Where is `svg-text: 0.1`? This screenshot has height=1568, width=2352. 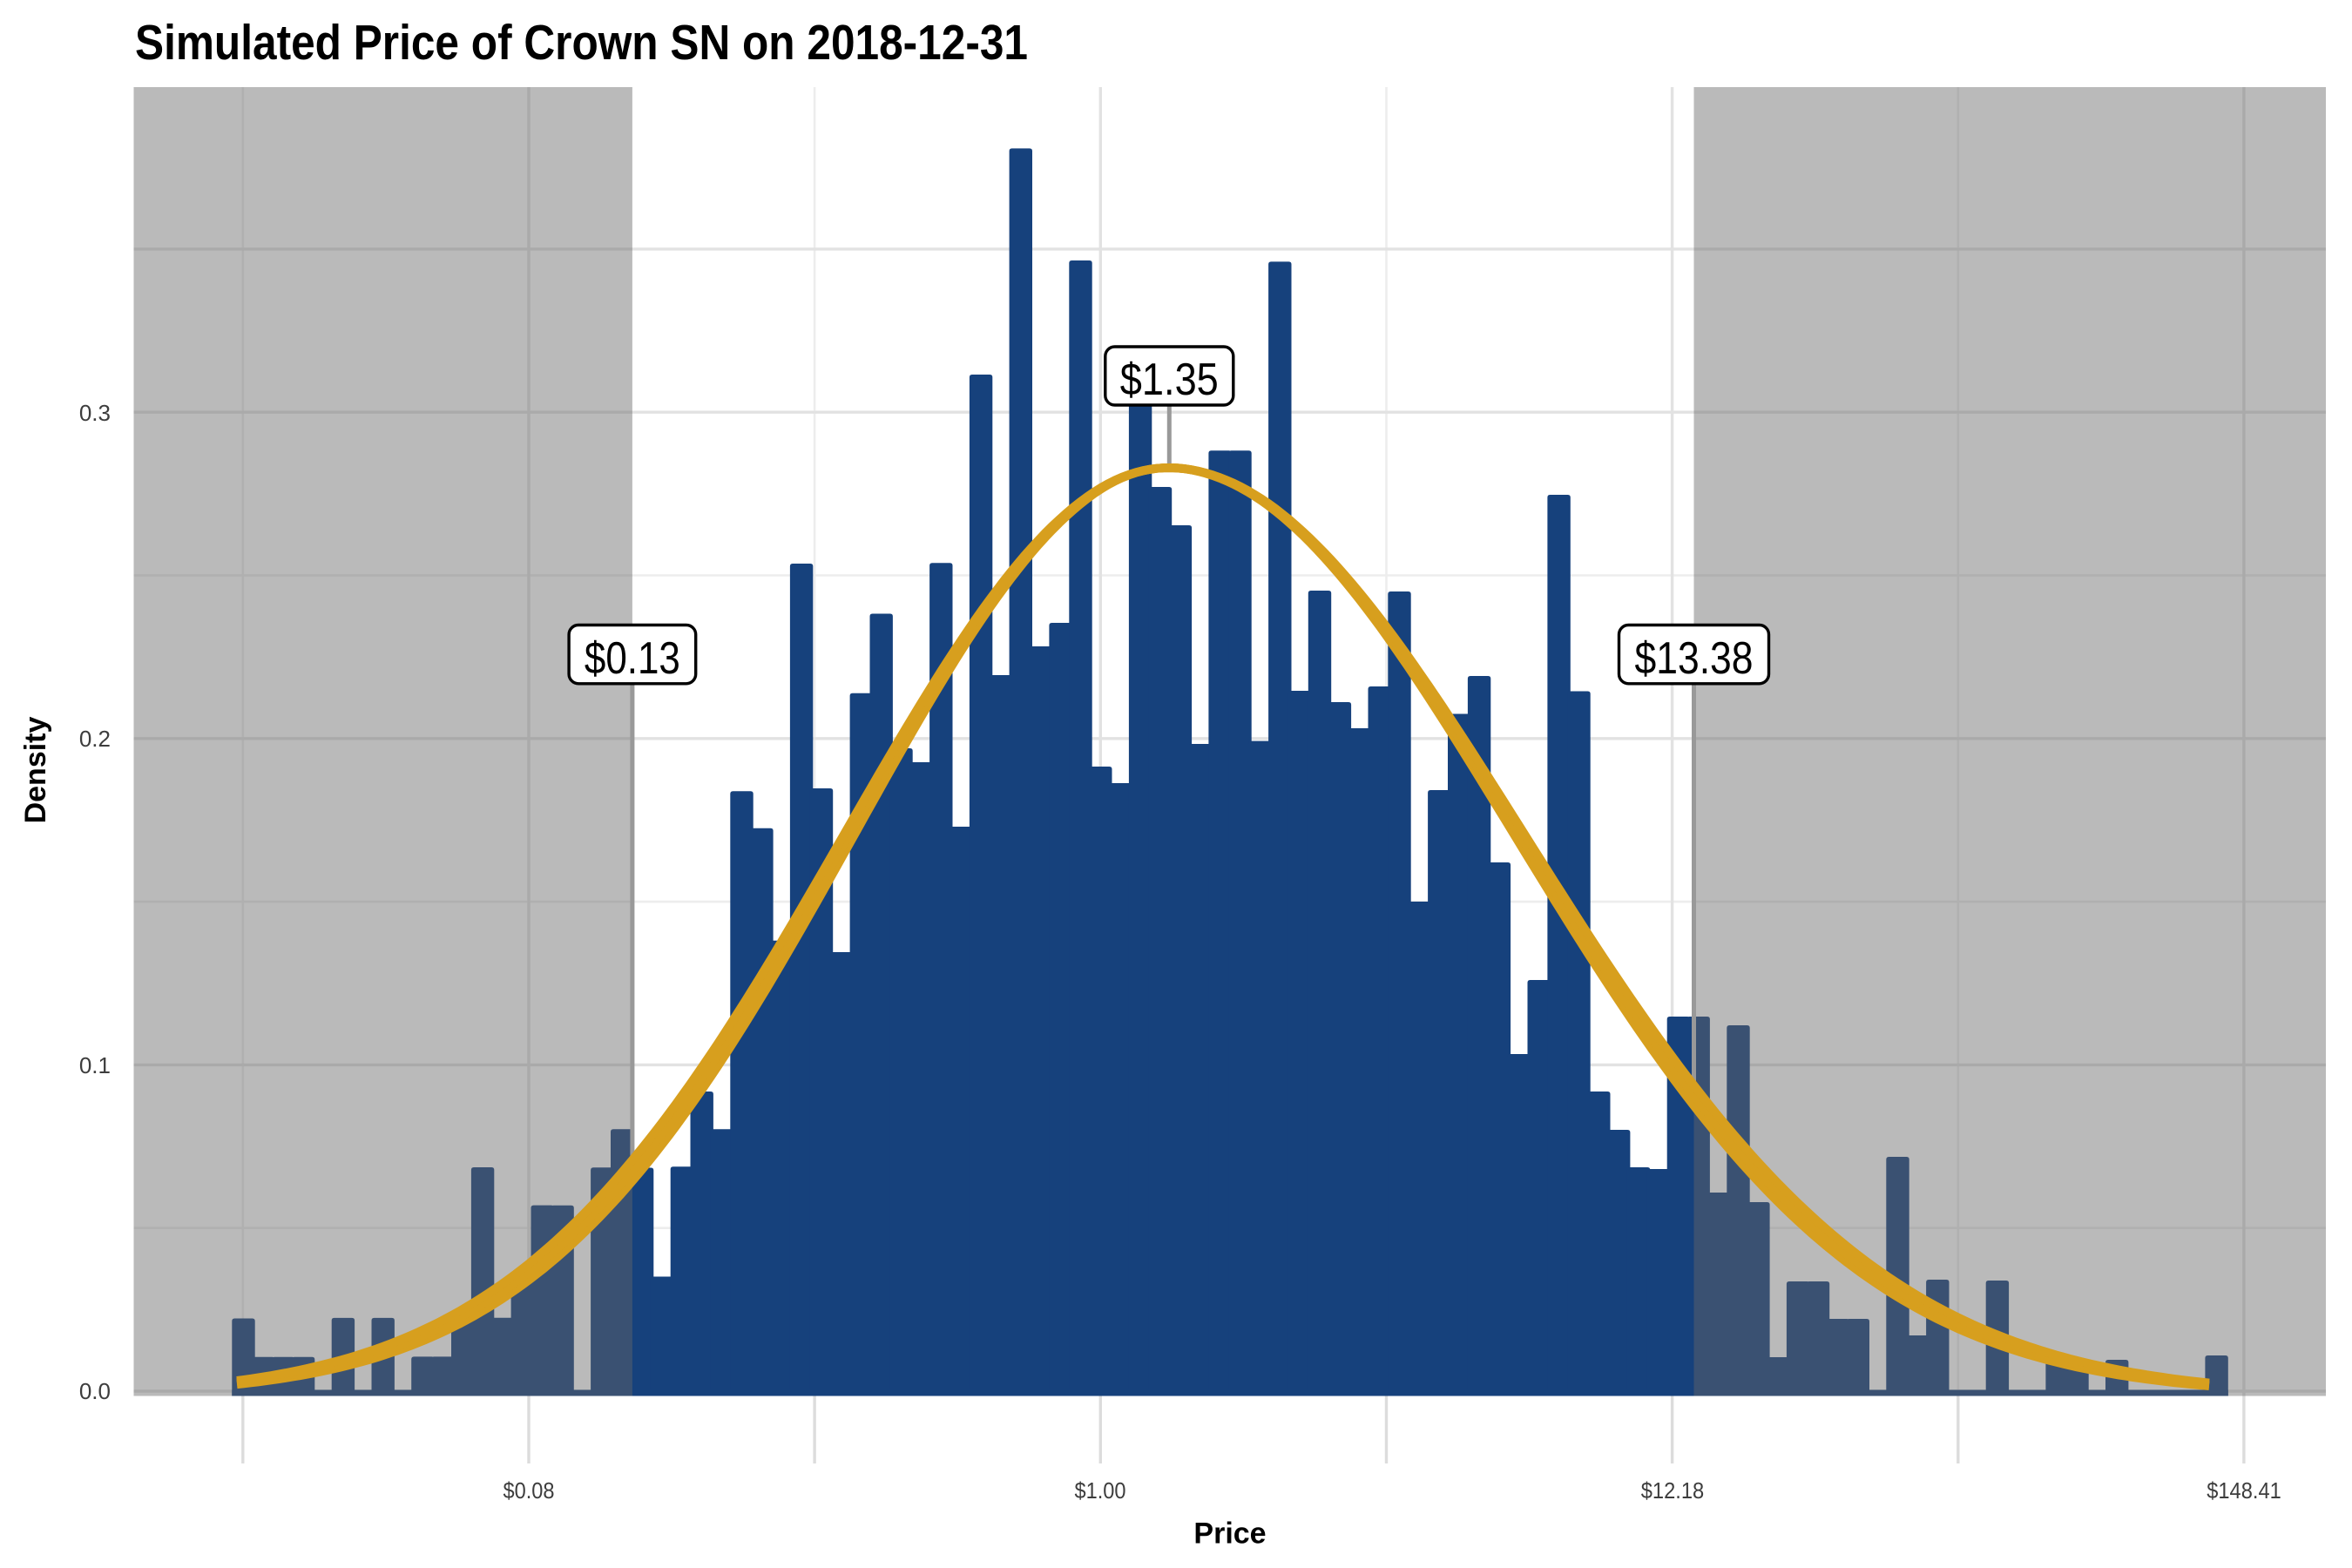 svg-text: 0.1 is located at coordinates (95, 1065).